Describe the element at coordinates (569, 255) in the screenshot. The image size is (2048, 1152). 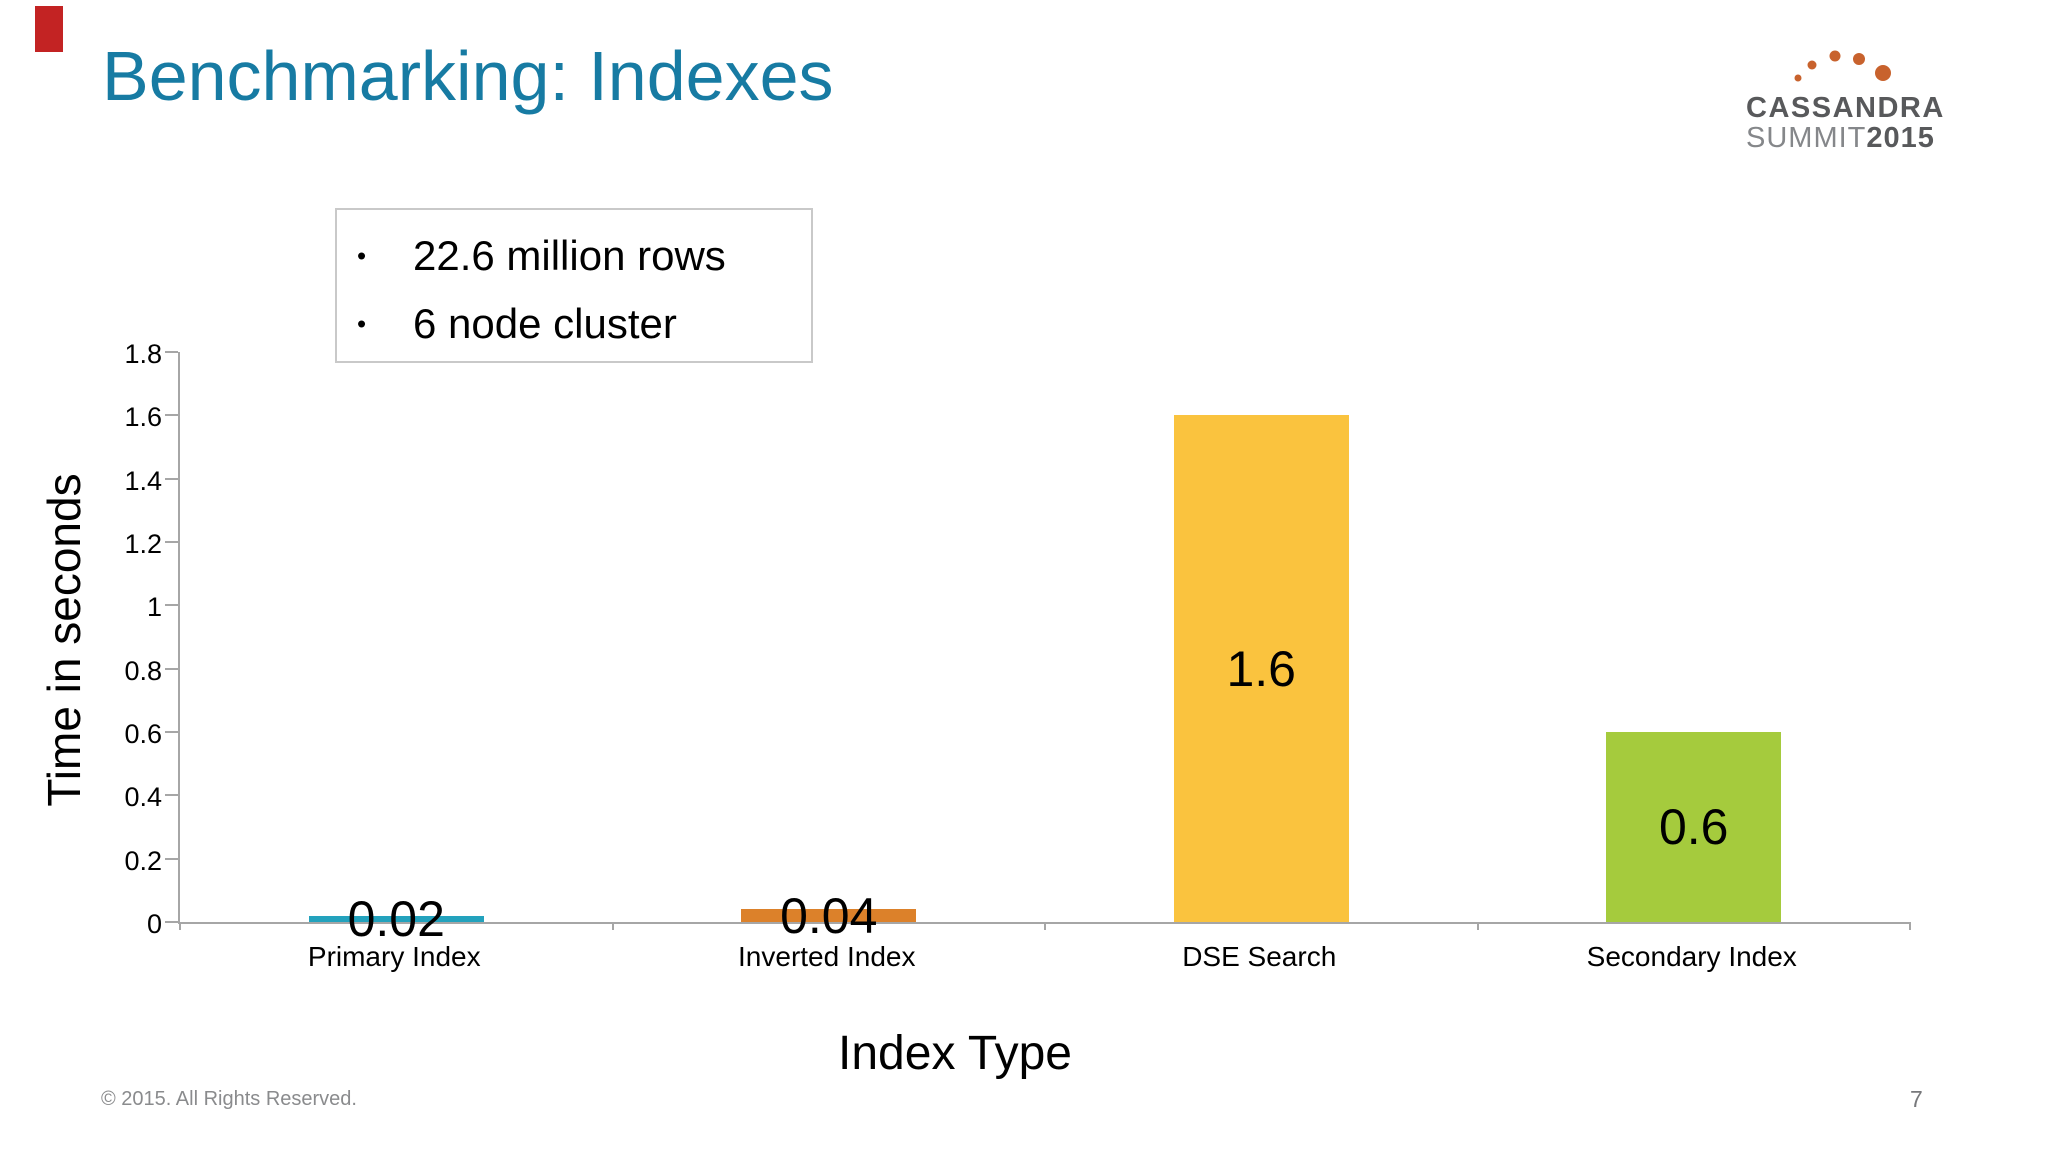
I see `bullet-text: 22.6 million rows` at that location.